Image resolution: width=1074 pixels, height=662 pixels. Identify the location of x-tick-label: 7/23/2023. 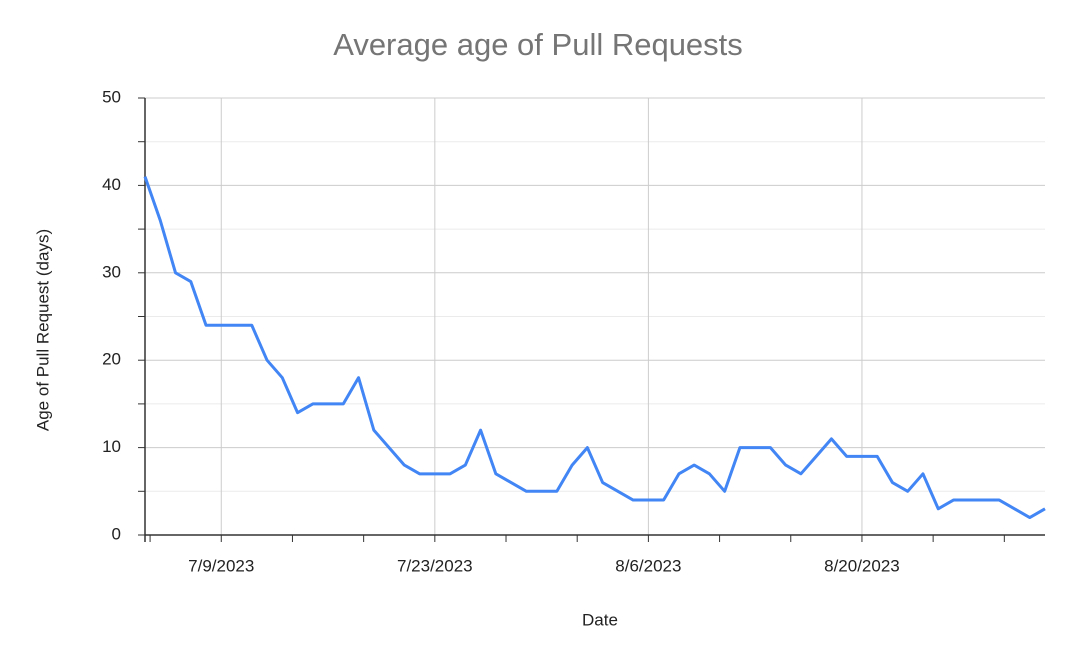
(435, 565).